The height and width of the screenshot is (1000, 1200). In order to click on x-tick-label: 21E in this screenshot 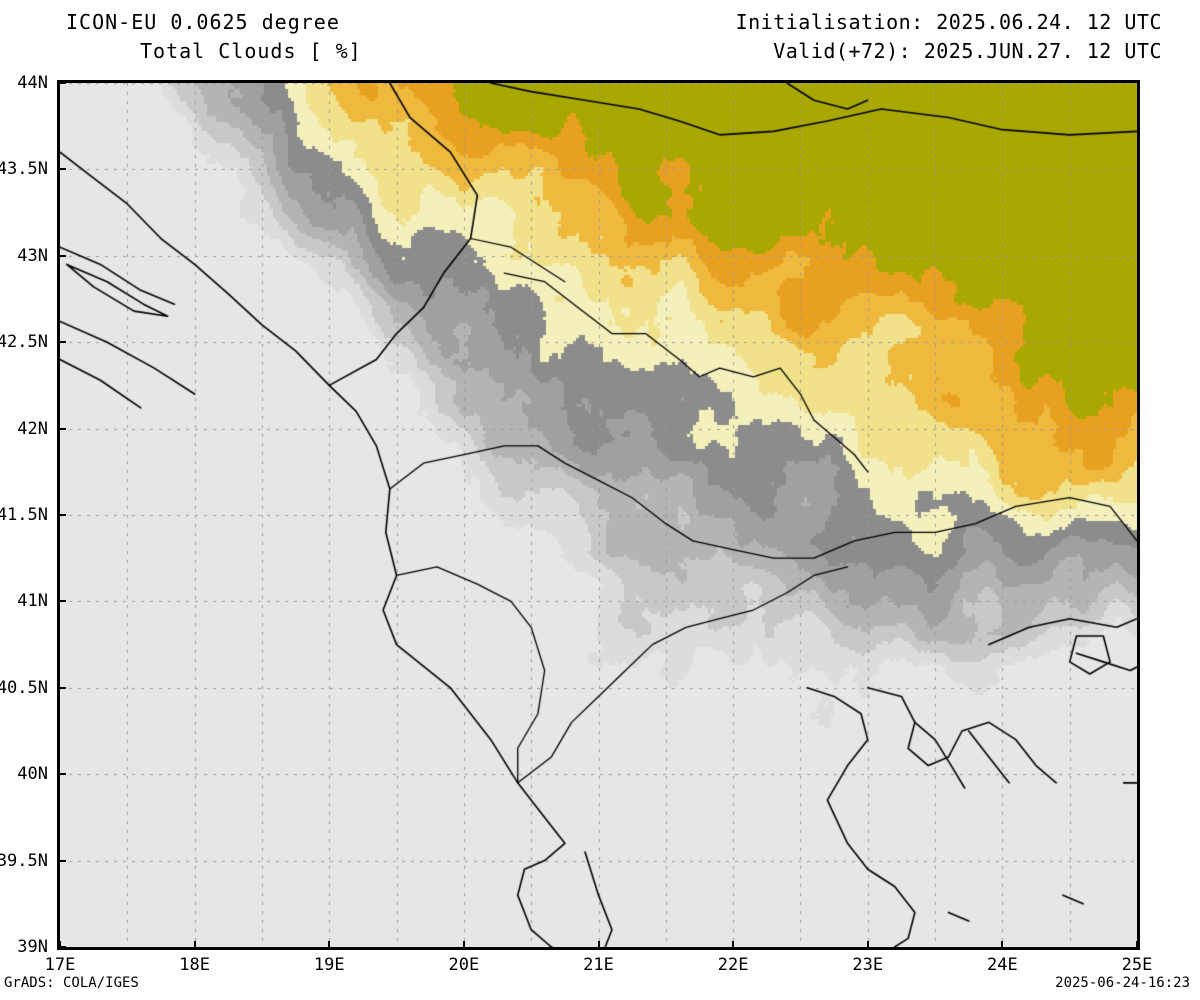, I will do `click(598, 965)`.